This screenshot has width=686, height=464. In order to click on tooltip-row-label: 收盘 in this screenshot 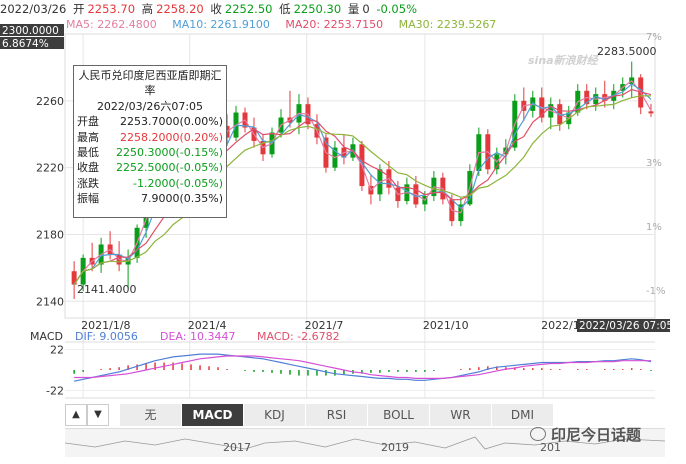, I will do `click(88, 168)`.